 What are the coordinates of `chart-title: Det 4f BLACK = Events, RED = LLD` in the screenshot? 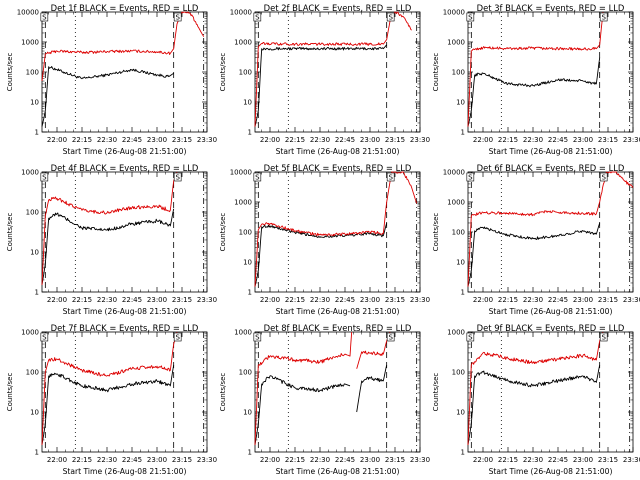 It's located at (125, 168).